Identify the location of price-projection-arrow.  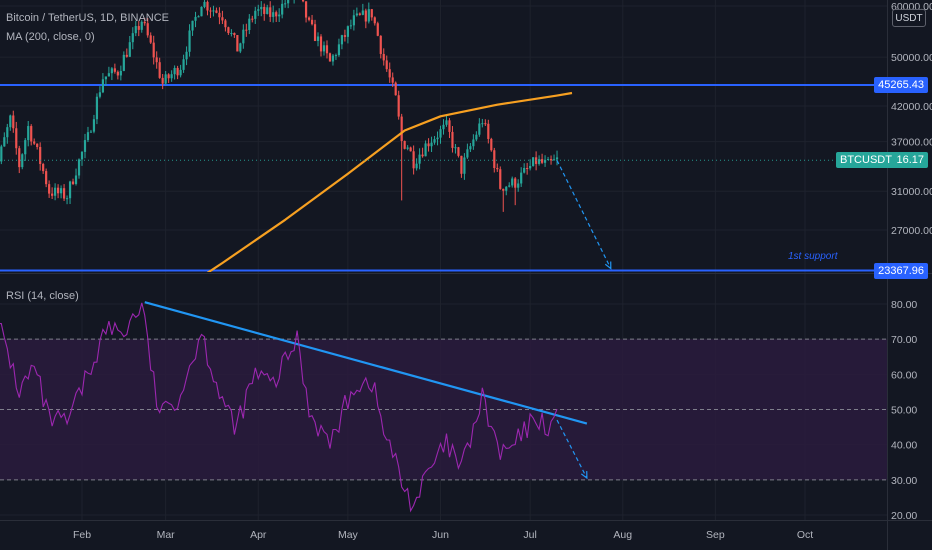
(584, 214).